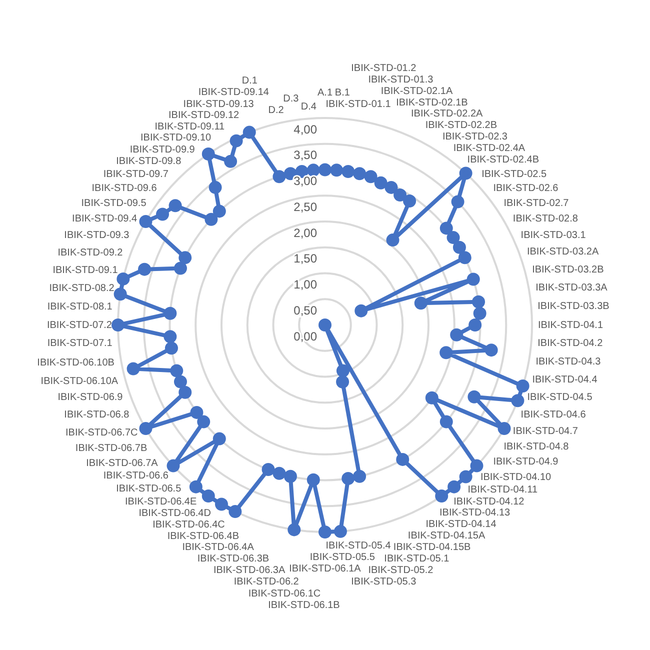  I want to click on spoke-label: IBIK-STD-01.1, so click(359, 104).